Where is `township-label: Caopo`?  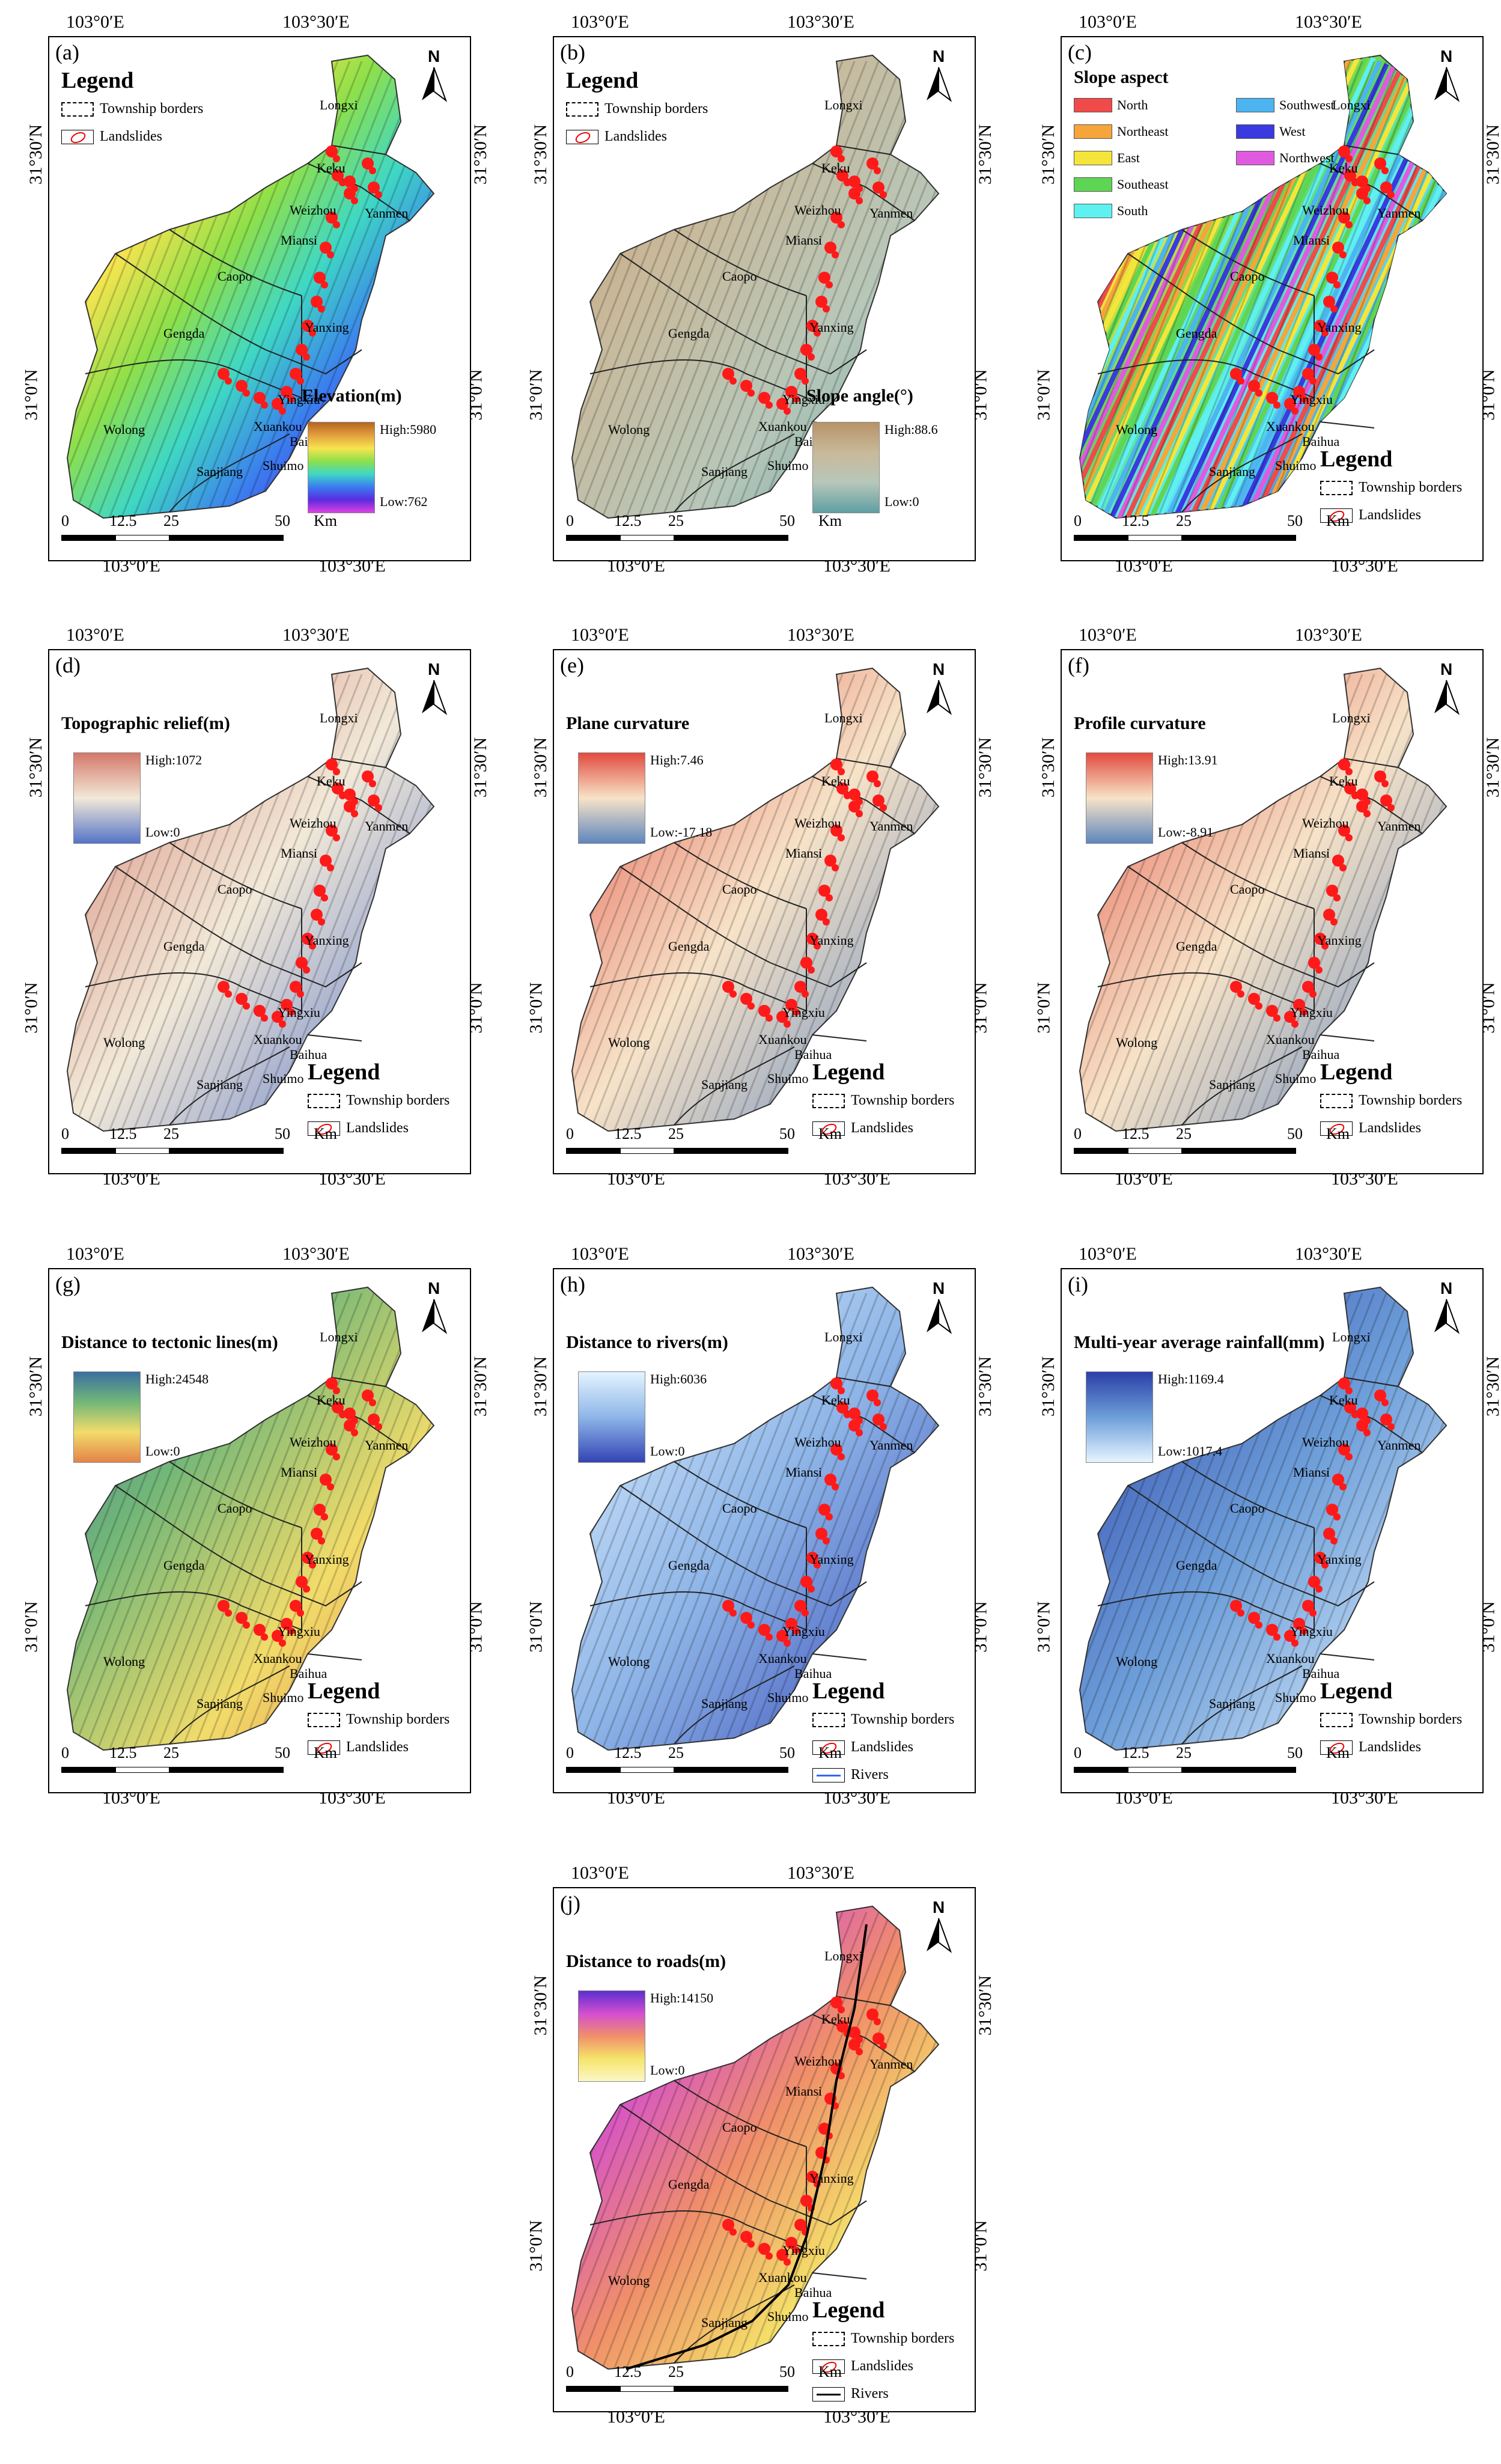
township-label: Caopo is located at coordinates (1248, 889).